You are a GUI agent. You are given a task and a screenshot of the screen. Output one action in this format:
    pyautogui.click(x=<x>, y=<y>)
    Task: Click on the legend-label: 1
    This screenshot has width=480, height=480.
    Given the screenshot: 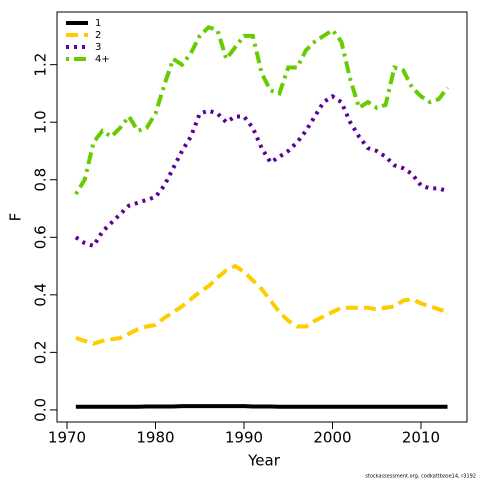 What is the action you would take?
    pyautogui.click(x=98, y=23)
    